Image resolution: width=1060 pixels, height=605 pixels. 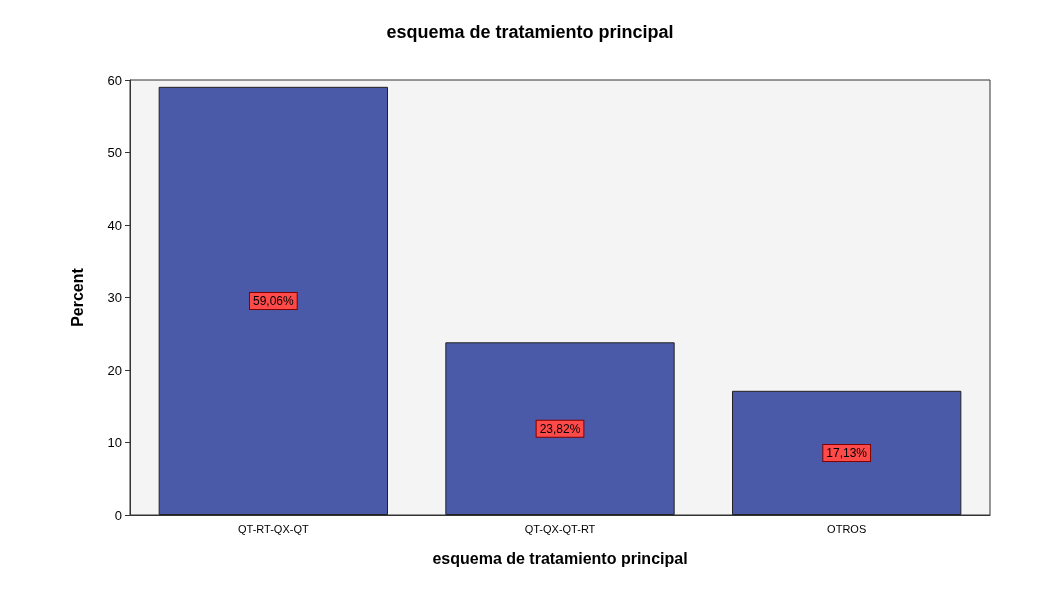 I want to click on x-tick-label: QT-QX-QT-RT, so click(x=560, y=528).